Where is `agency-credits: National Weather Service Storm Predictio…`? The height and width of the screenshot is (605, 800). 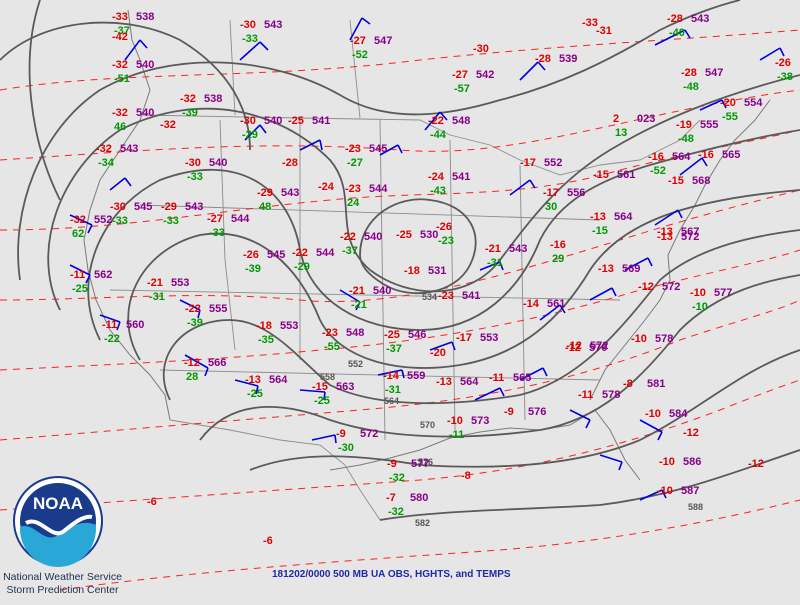
agency-credits: National Weather Service Storm Predictio… is located at coordinates (62, 584).